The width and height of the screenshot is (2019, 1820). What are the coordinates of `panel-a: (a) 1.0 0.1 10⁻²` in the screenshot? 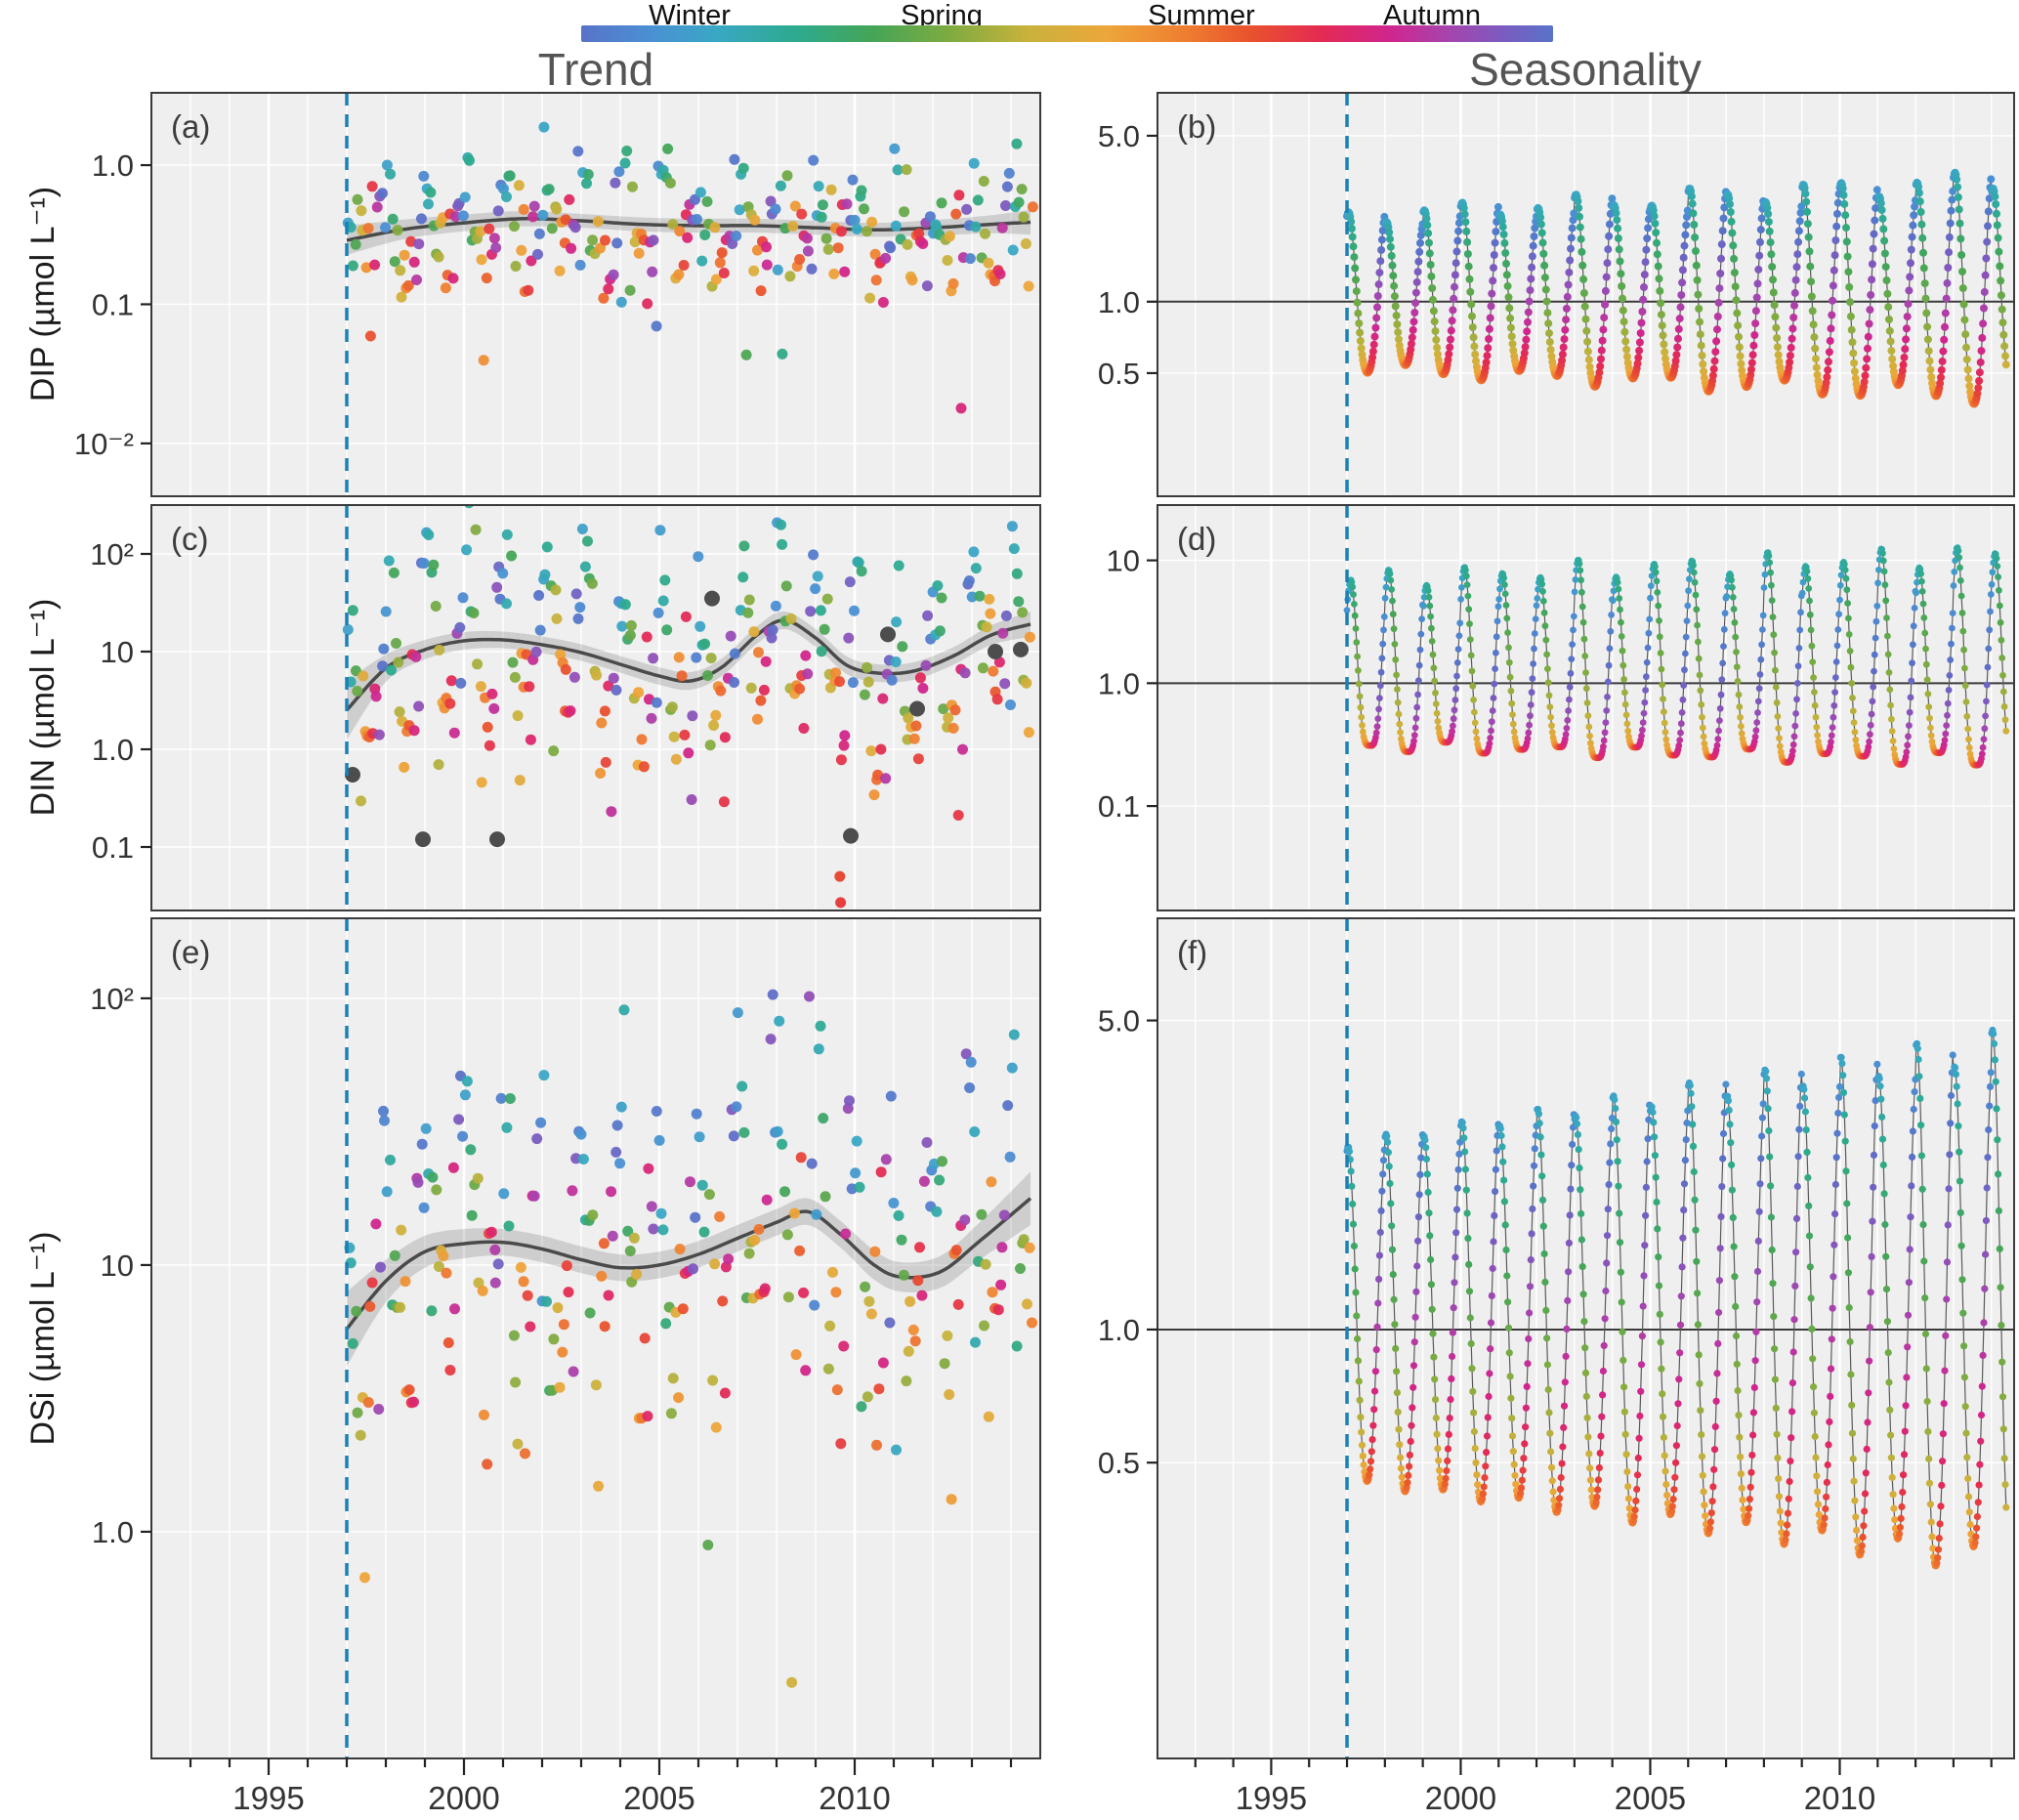 It's located at (557, 294).